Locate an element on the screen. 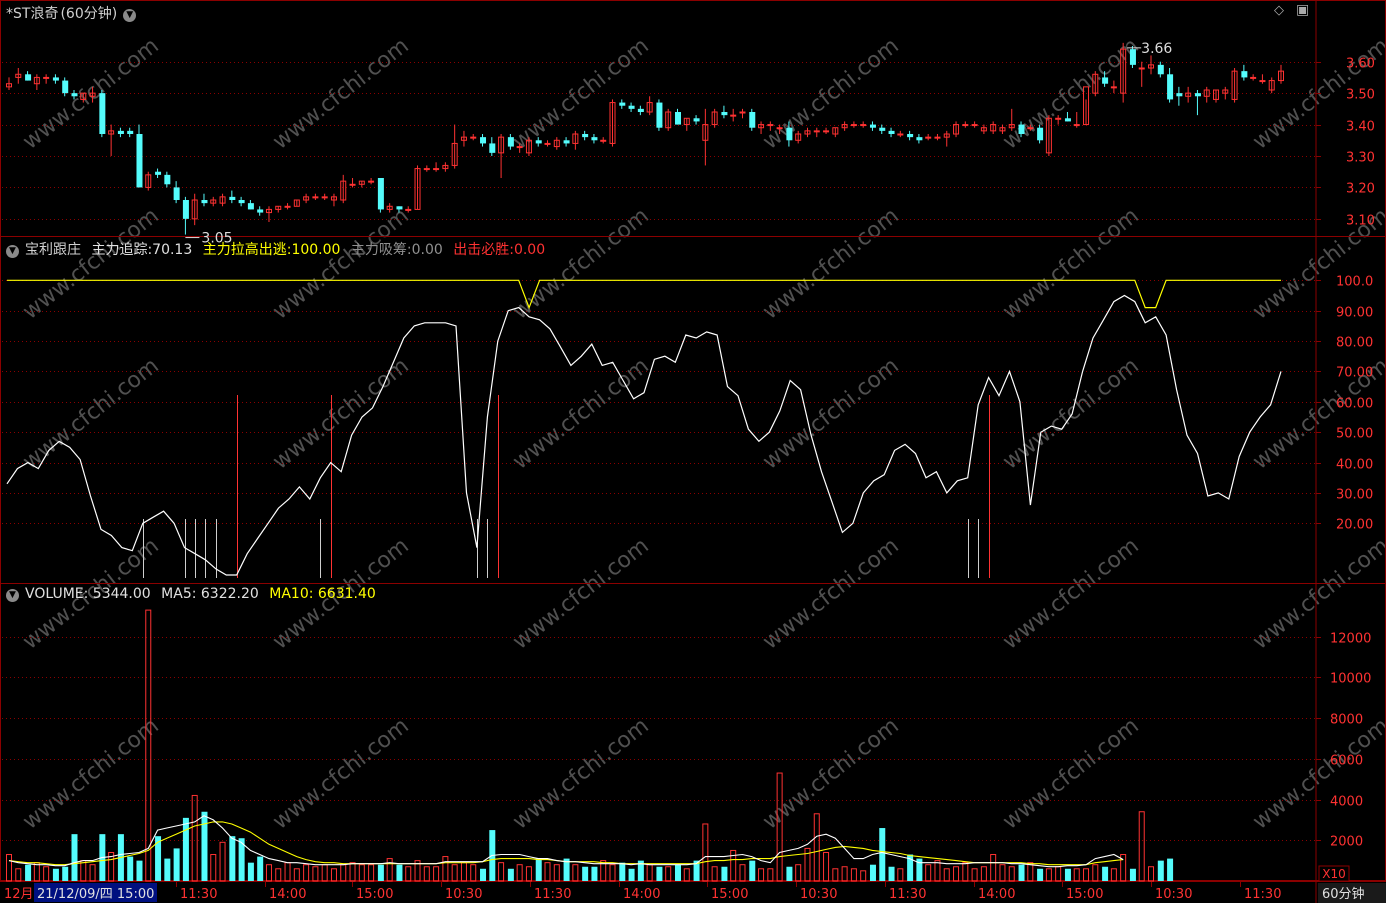 Image resolution: width=1386 pixels, height=903 pixels. indicator-tick-label: 100.0 is located at coordinates (1354, 282).